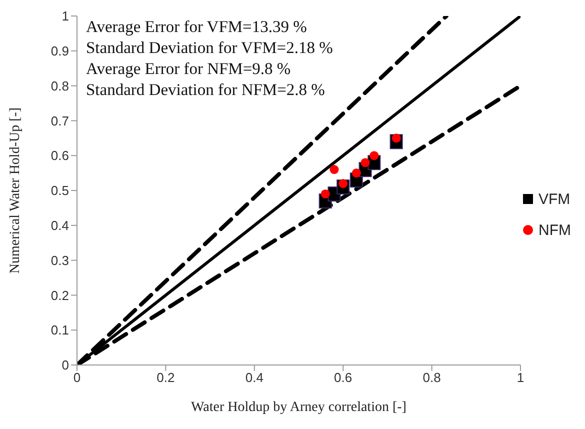  What do you see at coordinates (254, 378) in the screenshot?
I see `x-tick-label: 0.4` at bounding box center [254, 378].